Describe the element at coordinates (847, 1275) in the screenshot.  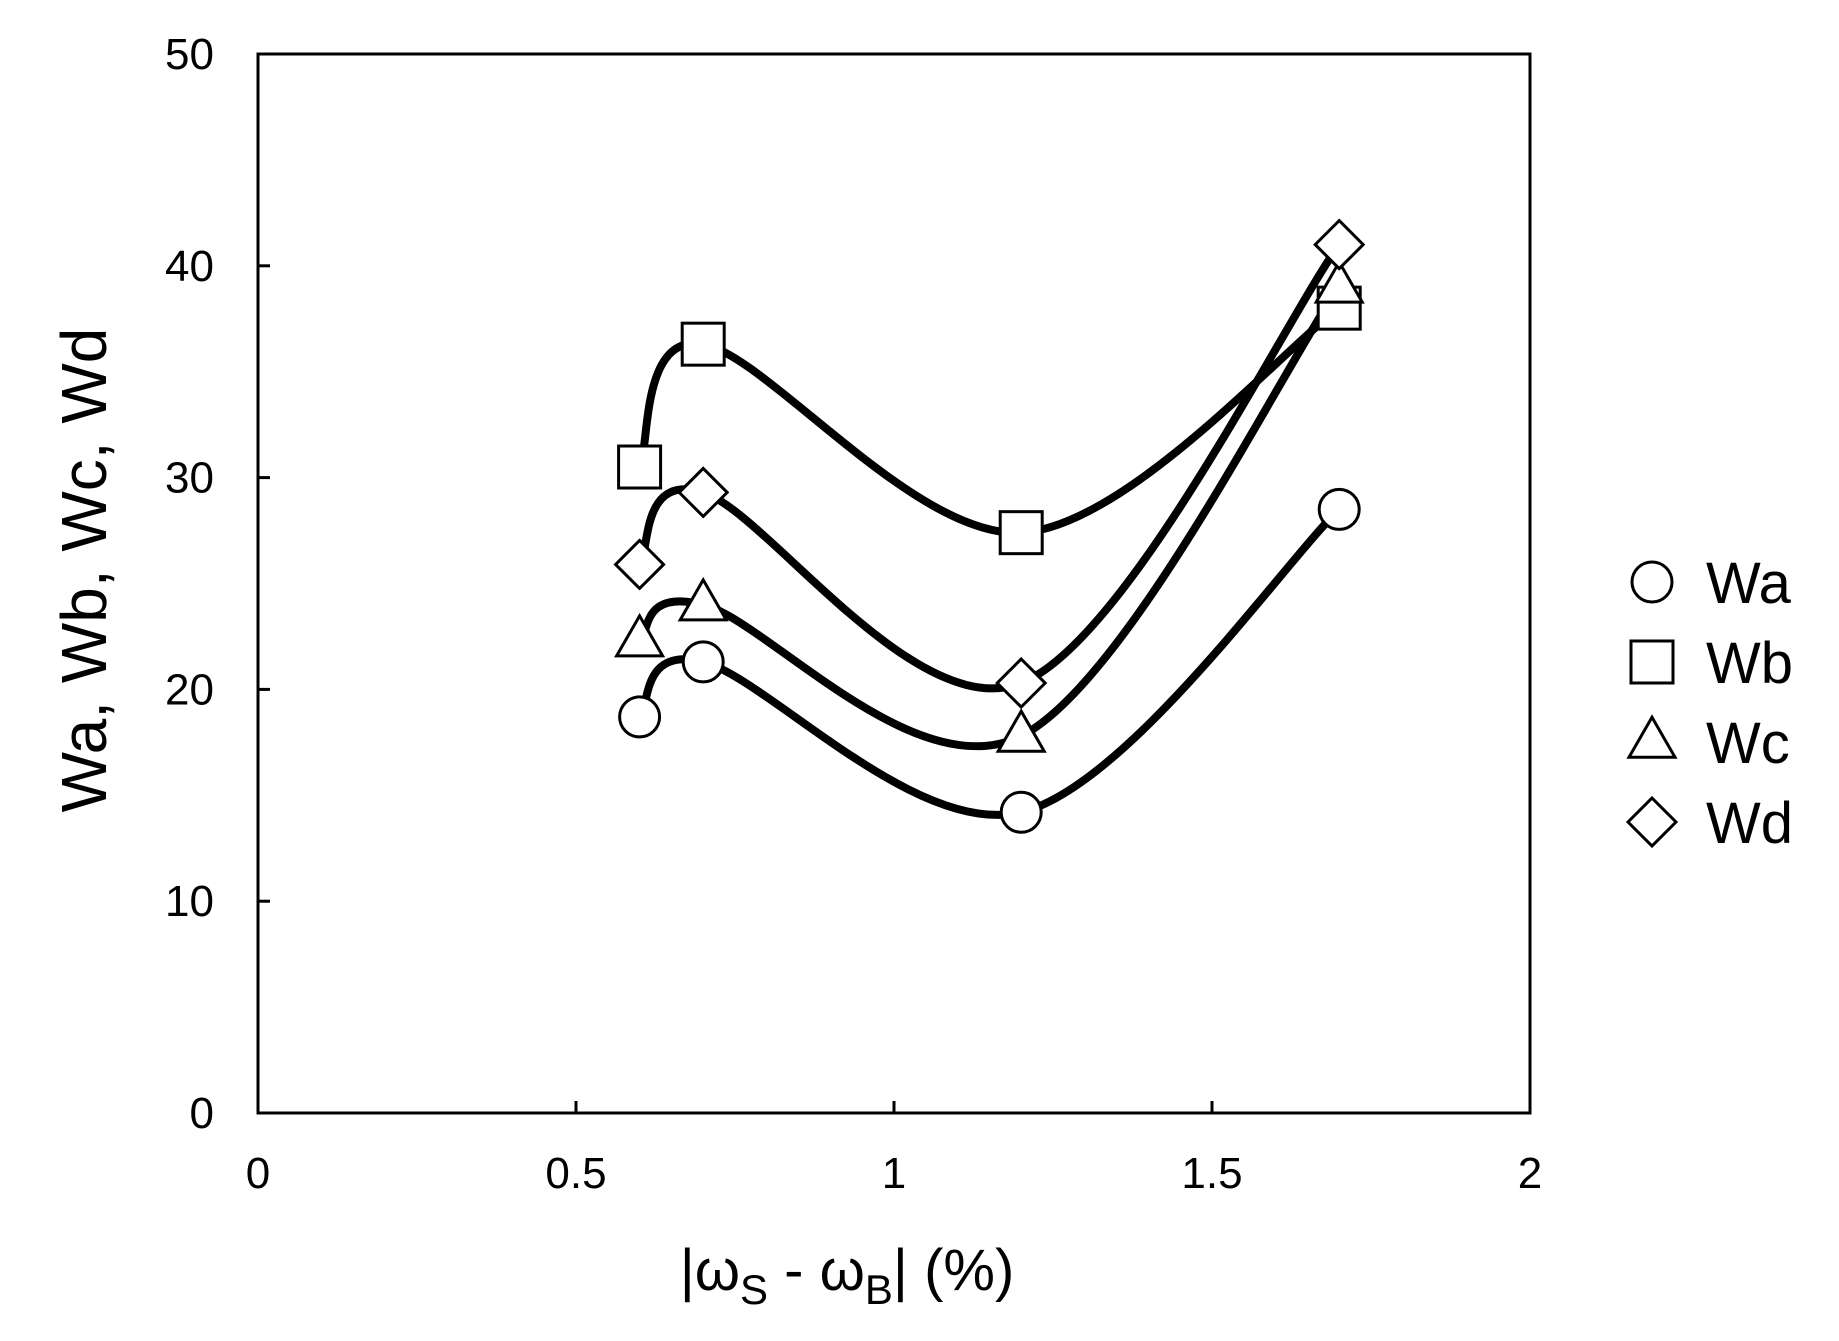
I see `x-axis-title: |ωS - ωB| (%)` at that location.